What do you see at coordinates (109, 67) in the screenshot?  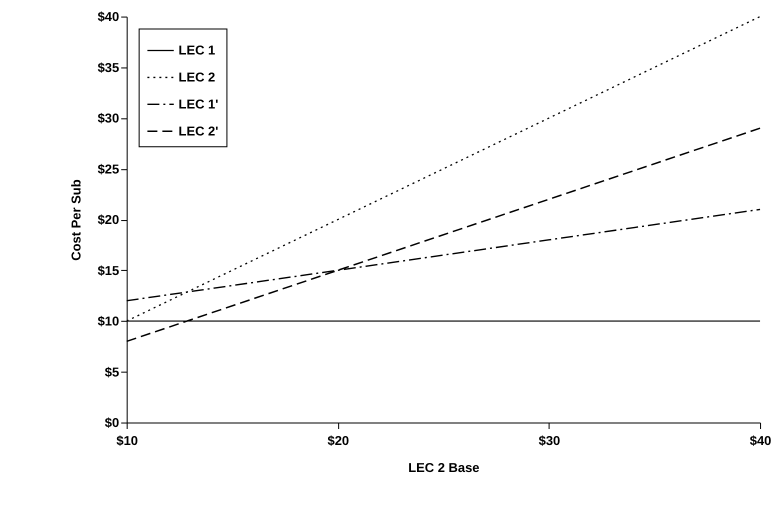 I see `y-tick-label: $35` at bounding box center [109, 67].